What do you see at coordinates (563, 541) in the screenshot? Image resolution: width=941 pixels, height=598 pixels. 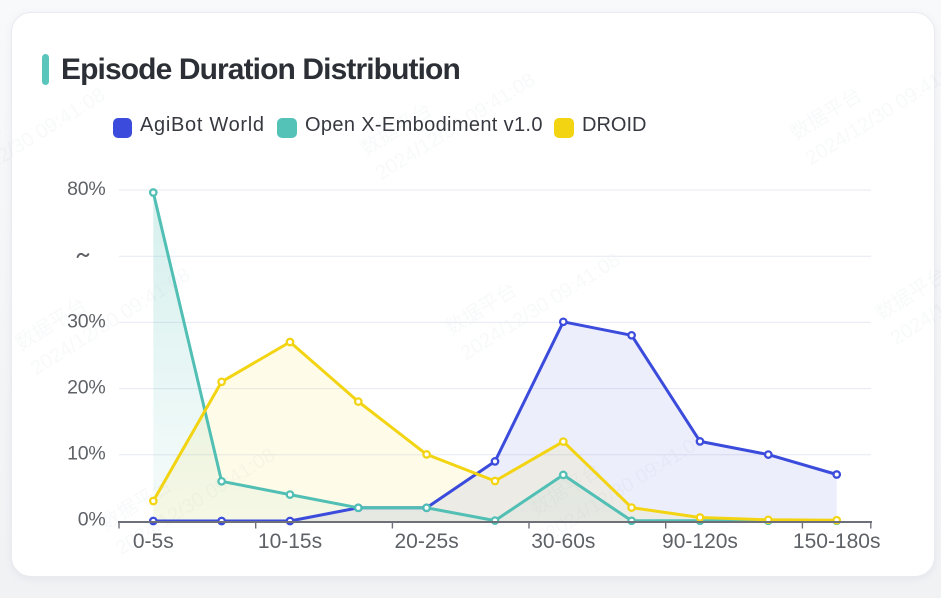 I see `svg-text: 30-60s` at bounding box center [563, 541].